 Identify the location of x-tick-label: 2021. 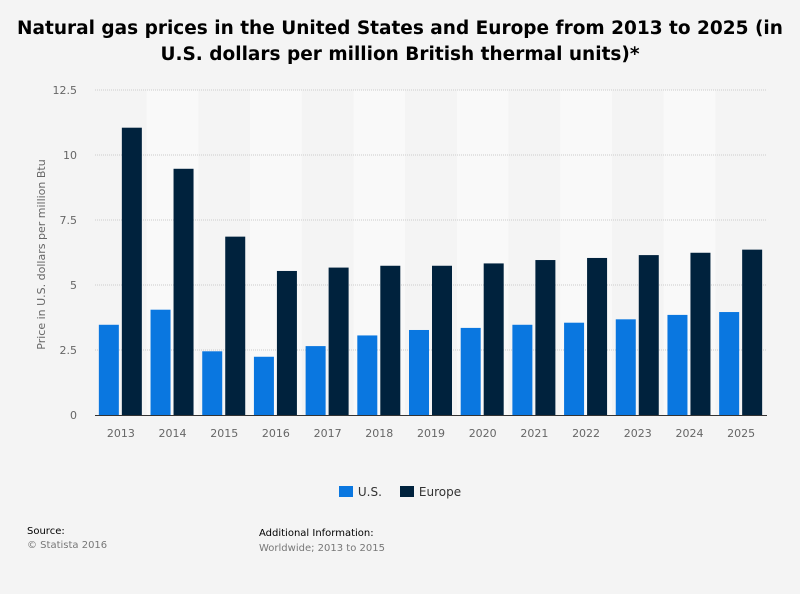
(534, 433).